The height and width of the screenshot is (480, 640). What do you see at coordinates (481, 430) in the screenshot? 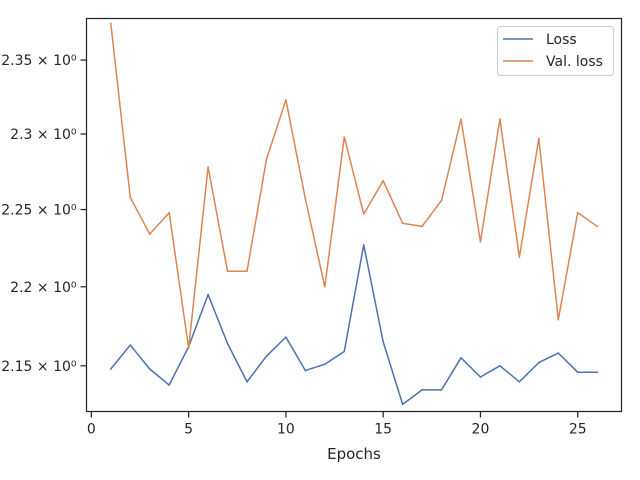
I see `x-tick-label: 20` at bounding box center [481, 430].